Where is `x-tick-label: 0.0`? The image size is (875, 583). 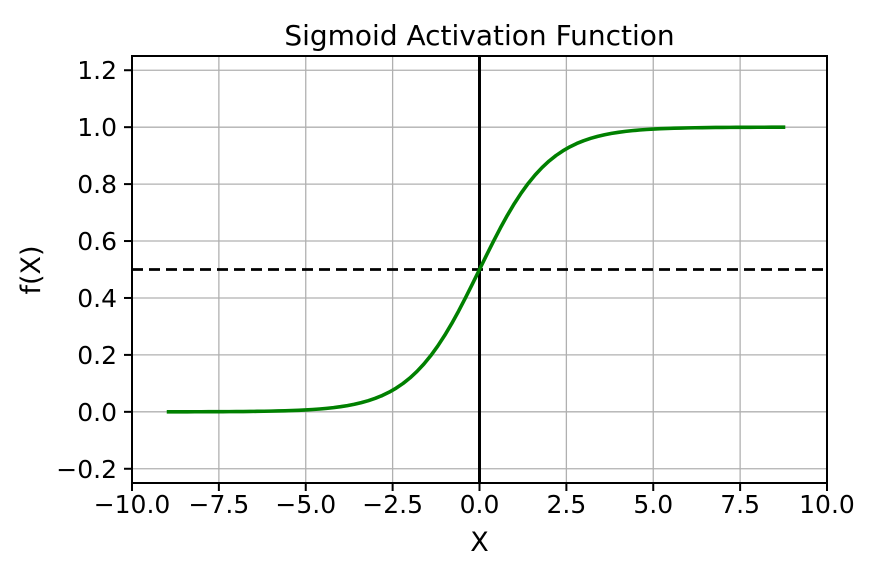
x-tick-label: 0.0 is located at coordinates (480, 504).